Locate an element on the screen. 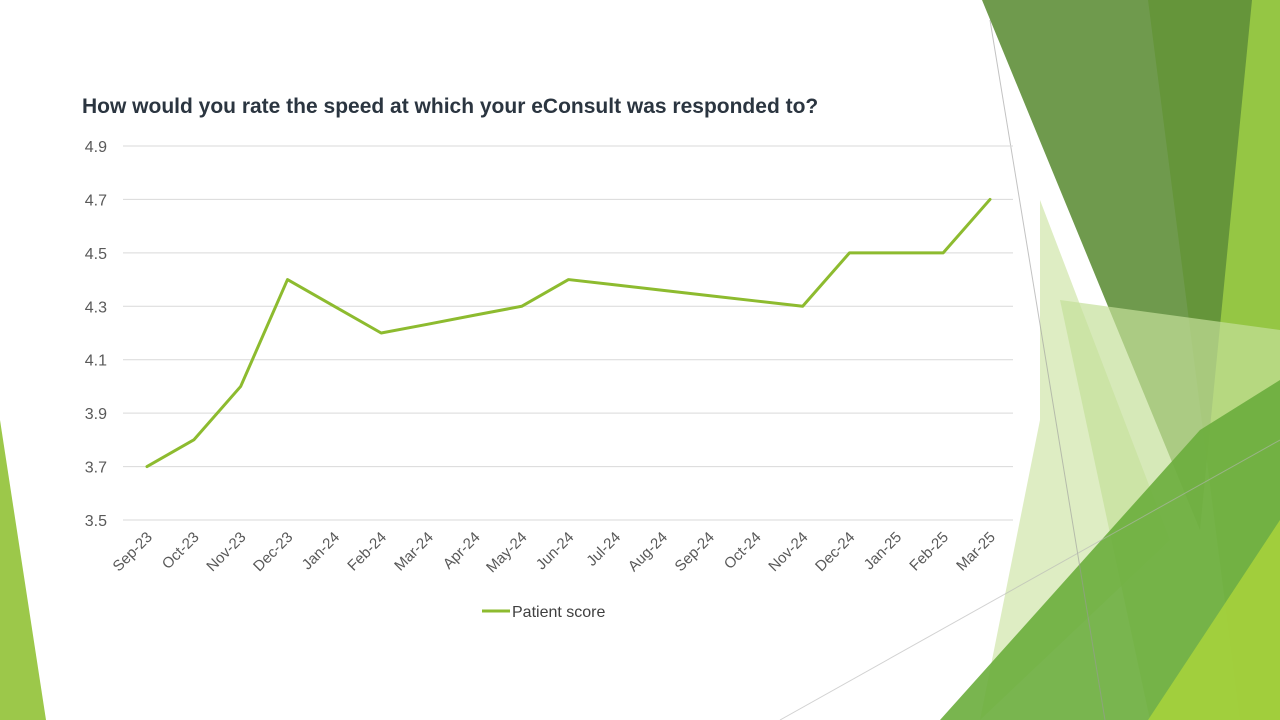 The width and height of the screenshot is (1280, 720). x-tick-label: Nov-23 is located at coordinates (226, 552).